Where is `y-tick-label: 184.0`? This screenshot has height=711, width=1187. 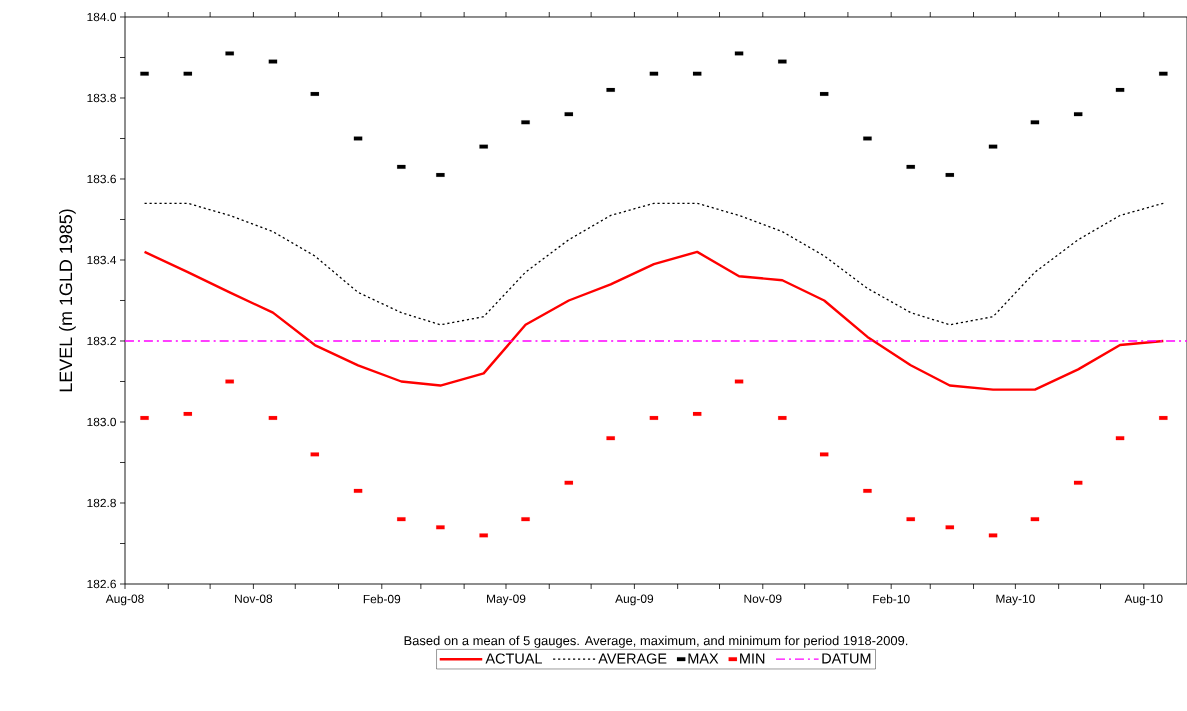 y-tick-label: 184.0 is located at coordinates (102, 17).